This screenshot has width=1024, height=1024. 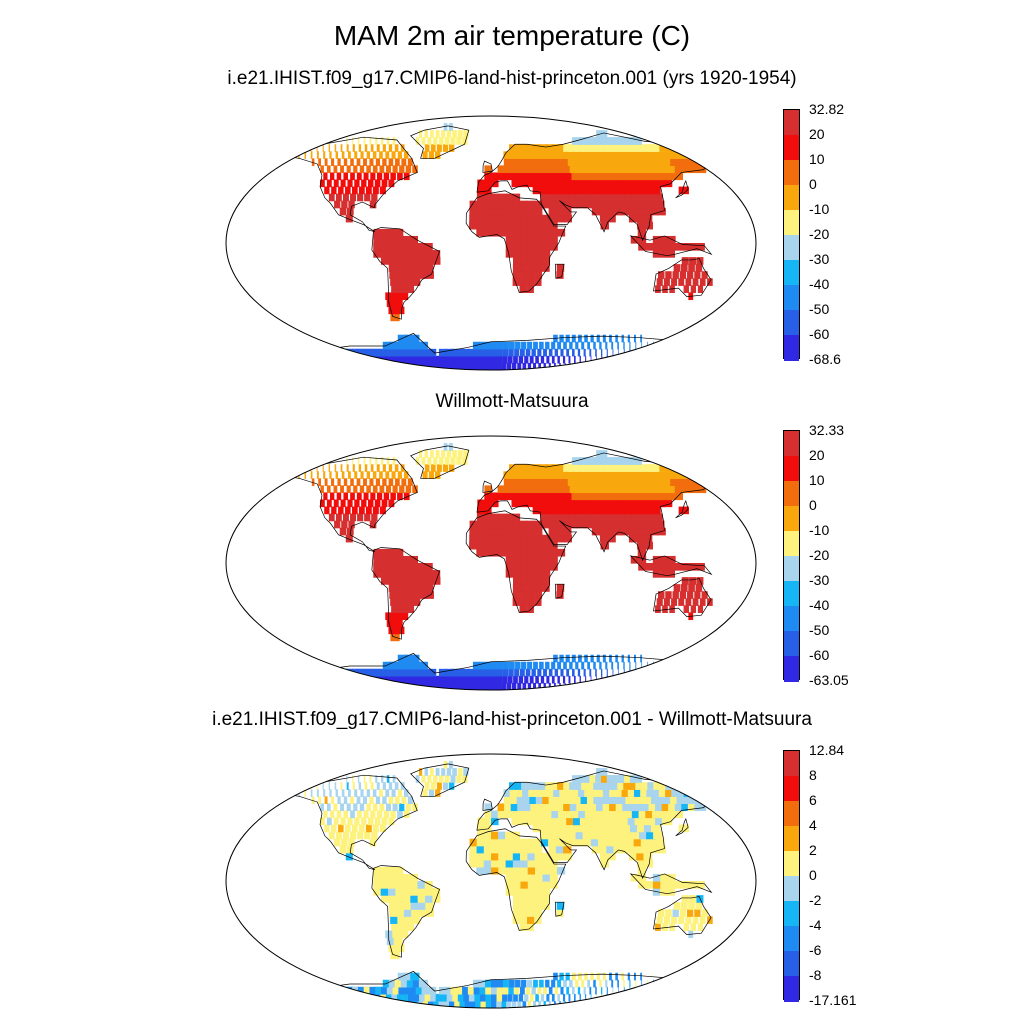 I want to click on colorbar-label: -40, so click(x=819, y=605).